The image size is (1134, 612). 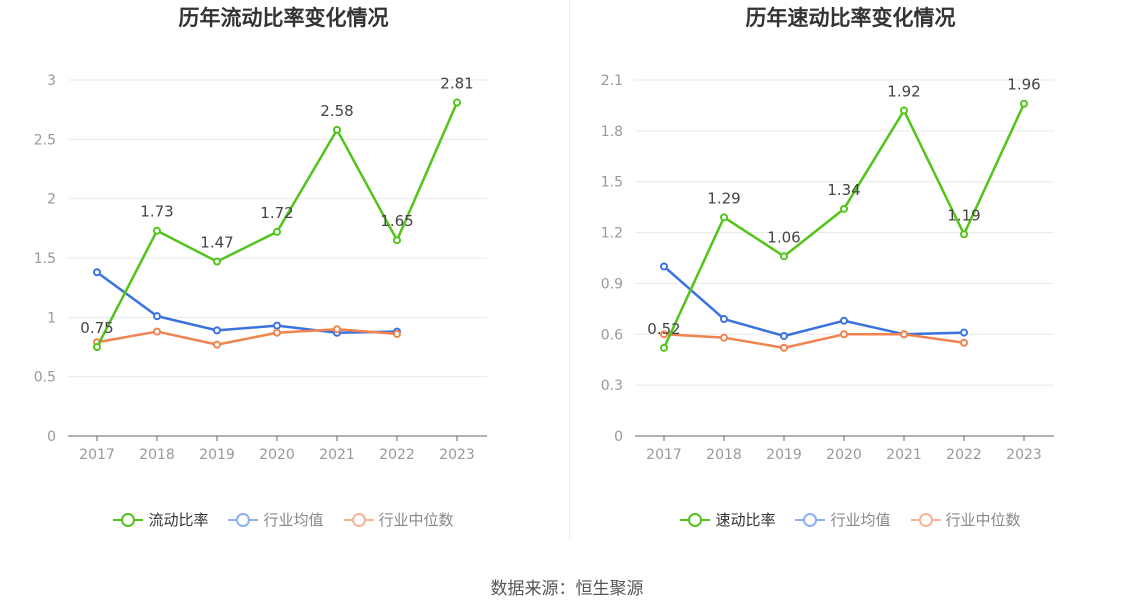 I want to click on data-label: 1.34, so click(x=843, y=190).